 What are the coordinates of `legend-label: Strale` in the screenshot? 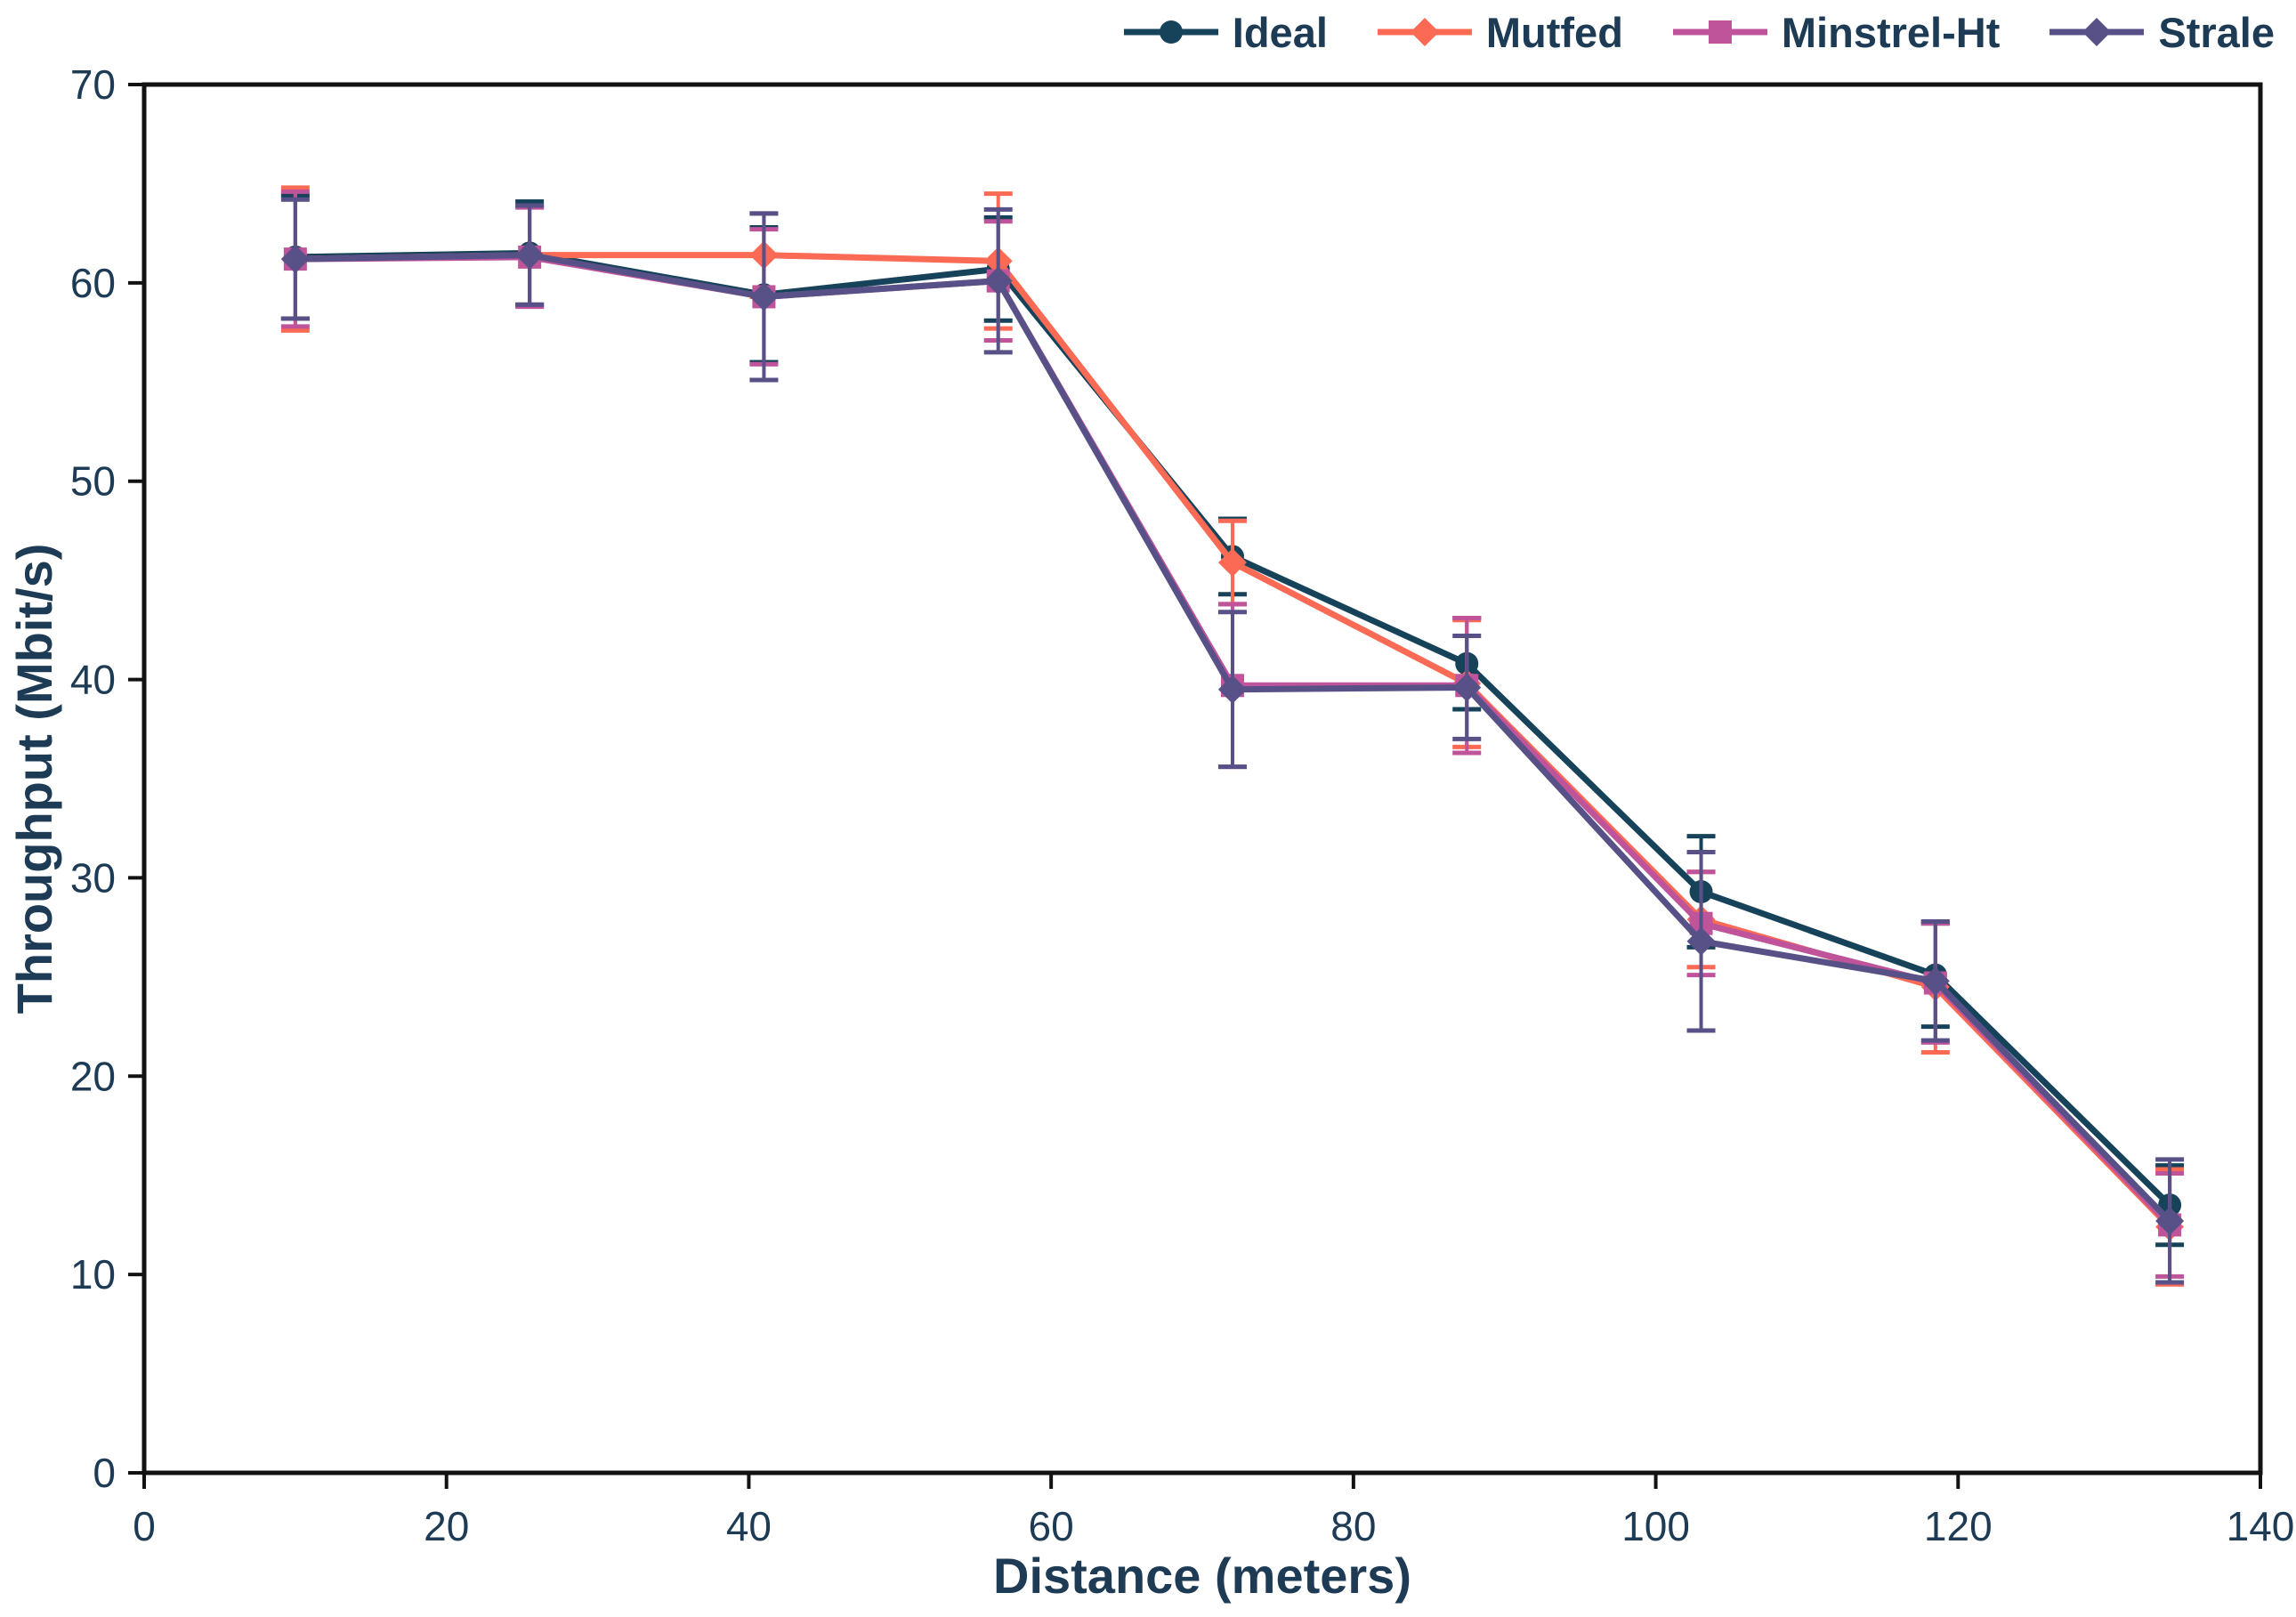 It's located at (2216, 32).